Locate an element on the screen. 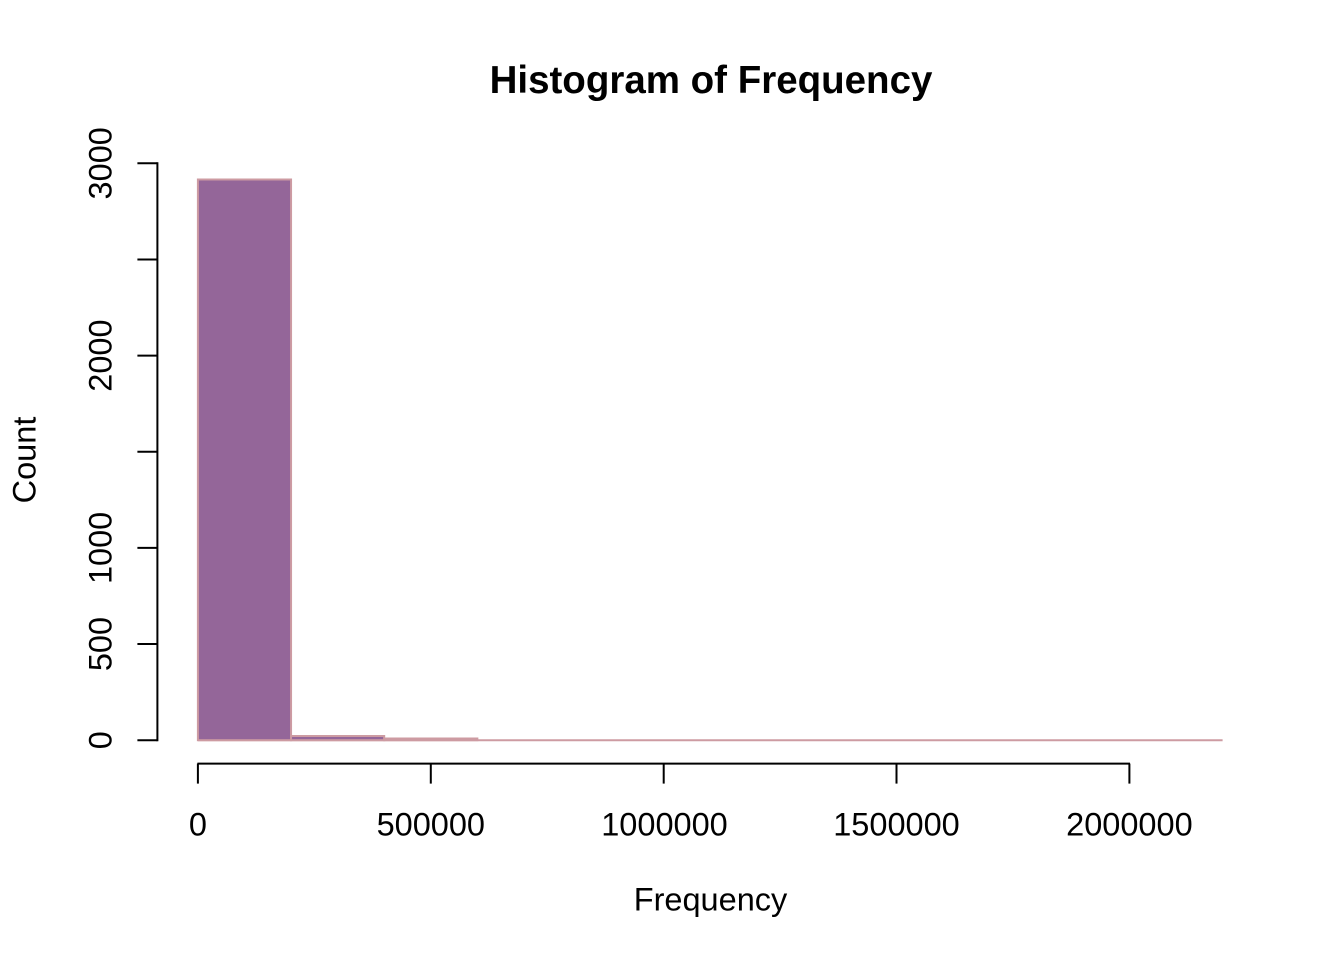 Image resolution: width=1344 pixels, height=960 pixels. svg-text: 500000 is located at coordinates (431, 824).